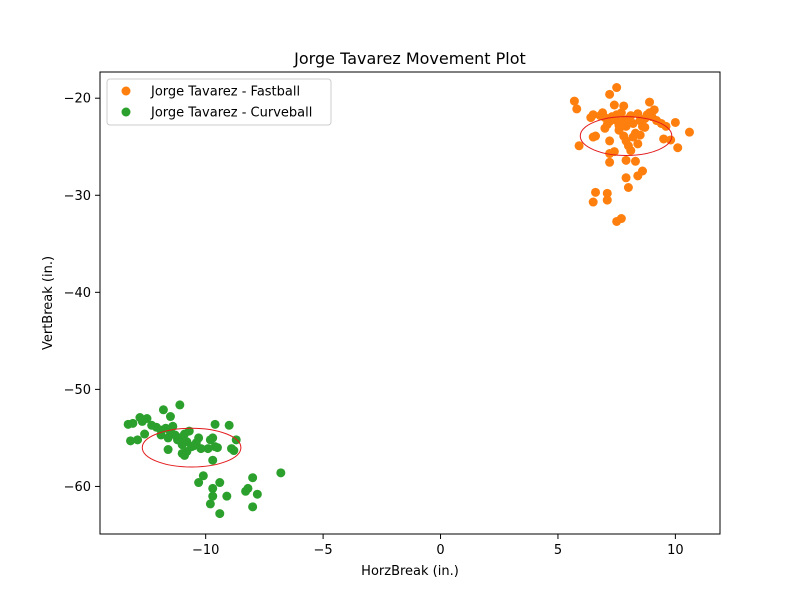  I want to click on legend-label-curveball: Jorge Tavarez - Curveball, so click(231, 113).